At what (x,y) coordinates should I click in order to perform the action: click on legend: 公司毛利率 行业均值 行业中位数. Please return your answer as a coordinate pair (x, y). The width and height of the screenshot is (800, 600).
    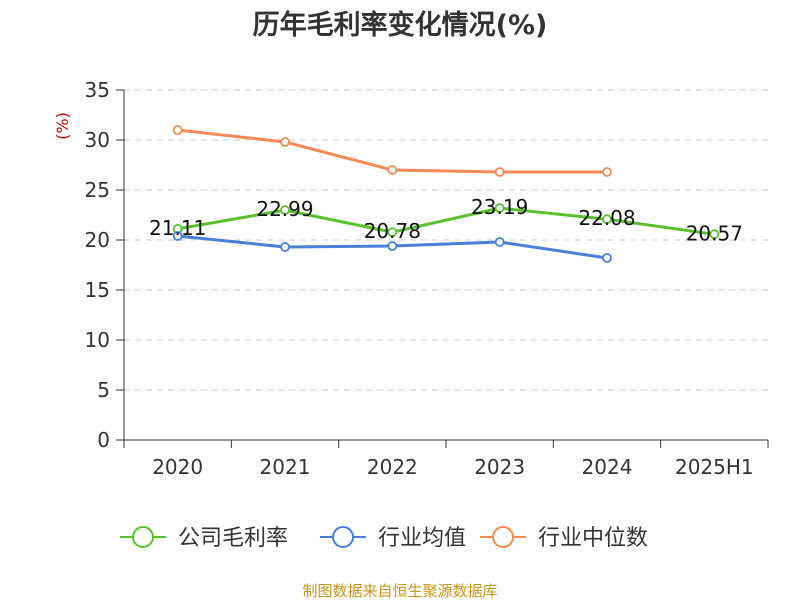
    Looking at the image, I should click on (384, 538).